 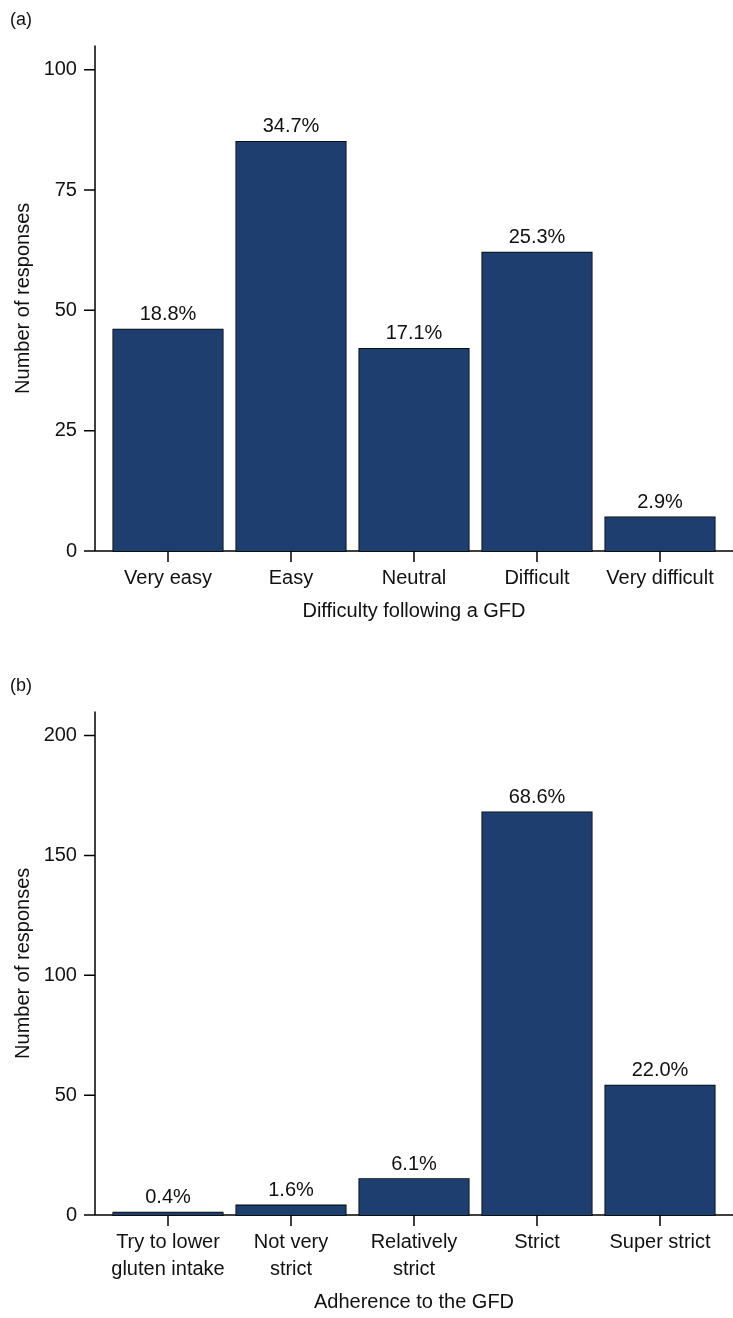 What do you see at coordinates (660, 577) in the screenshot?
I see `x-tick-label: Very difficult` at bounding box center [660, 577].